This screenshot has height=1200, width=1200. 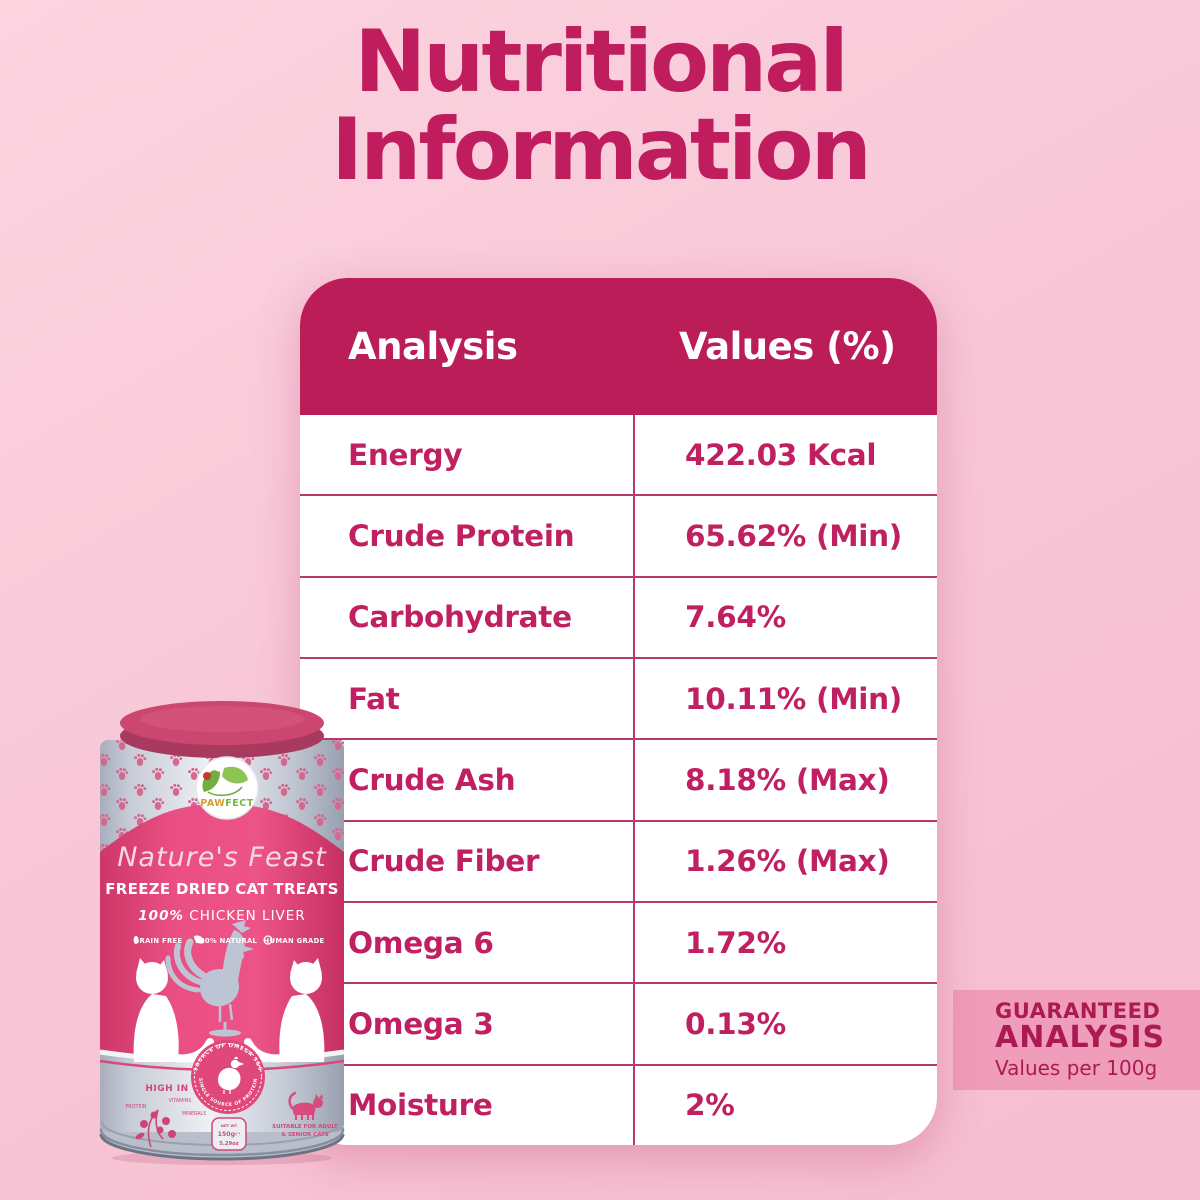 I want to click on suitable-line1: SUITABLE FOR ADULT, so click(x=305, y=1127).